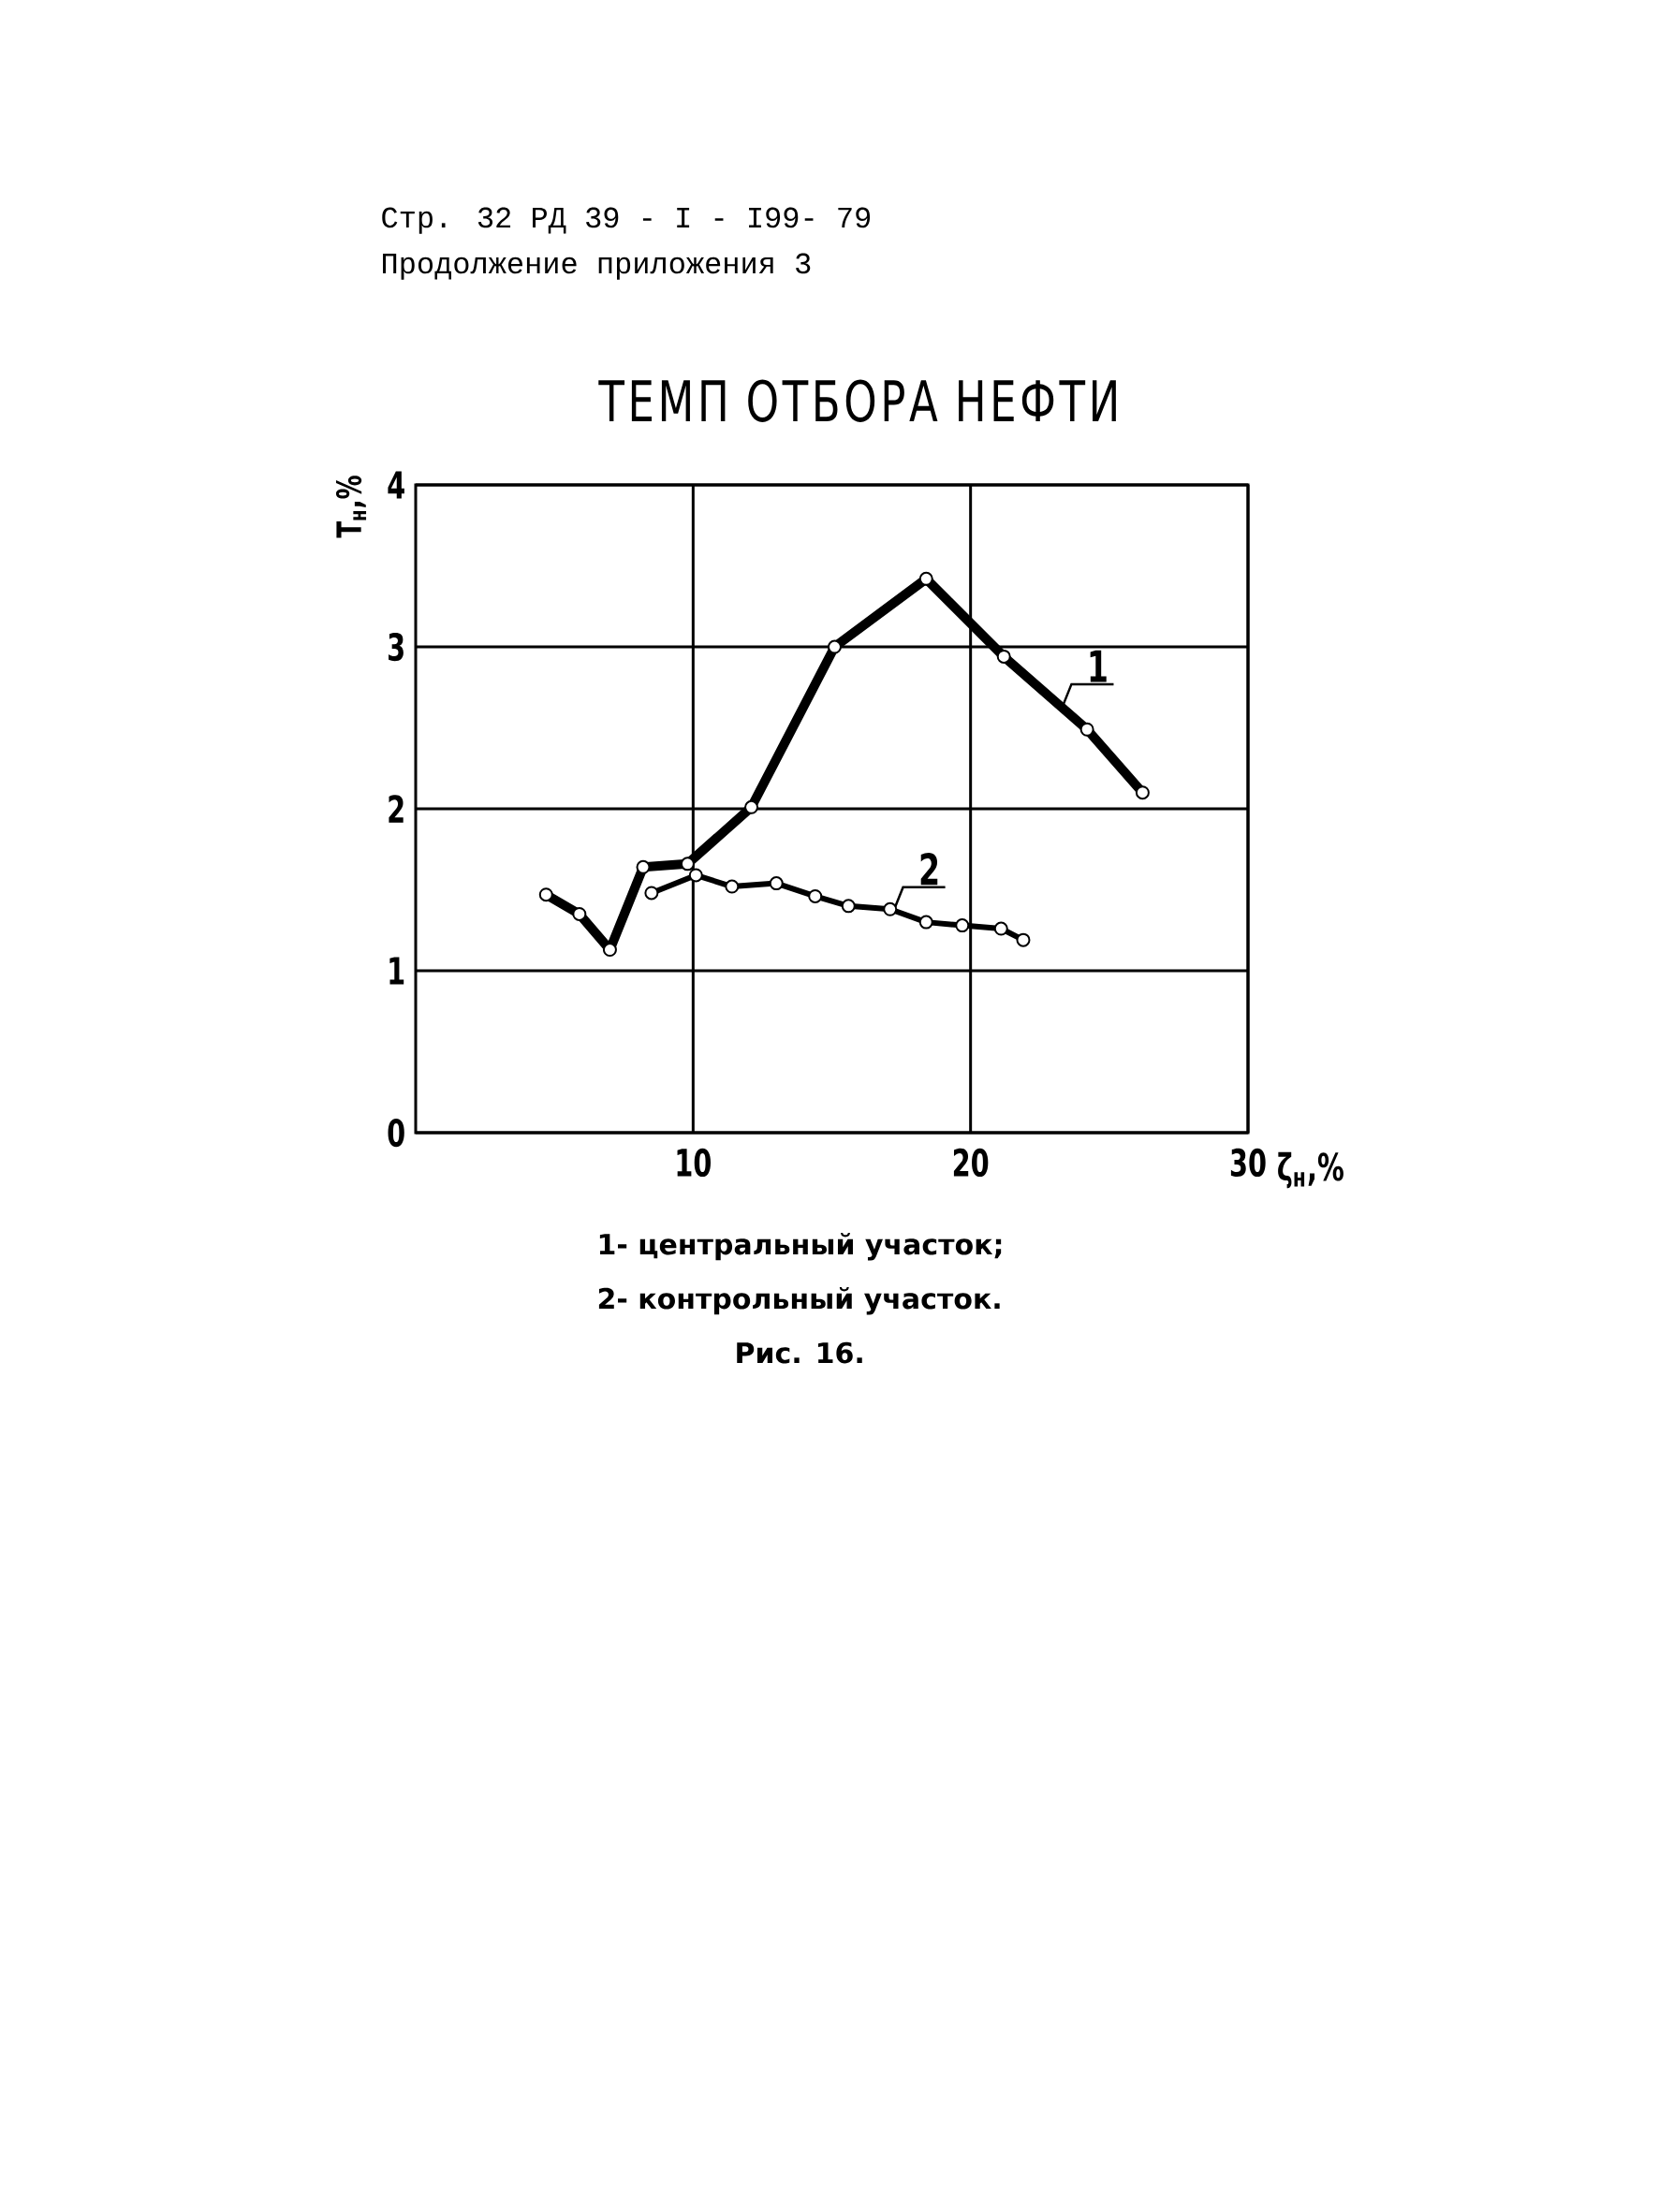  Describe the element at coordinates (694, 1163) in the screenshot. I see `x-tick-label: 10` at that location.